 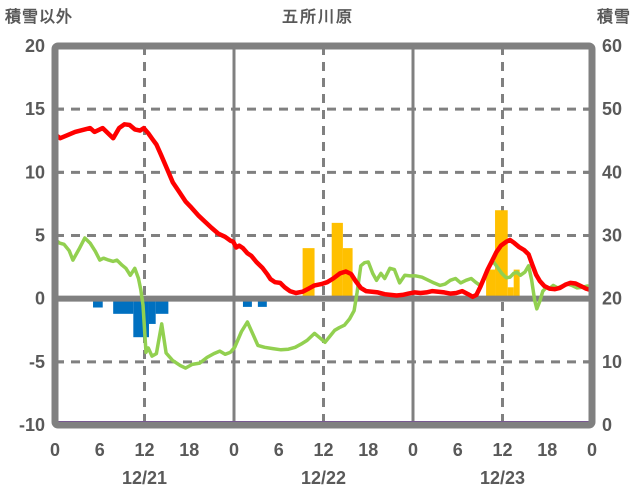 I want to click on left-axis-tick-label: 0, so click(x=40, y=299).